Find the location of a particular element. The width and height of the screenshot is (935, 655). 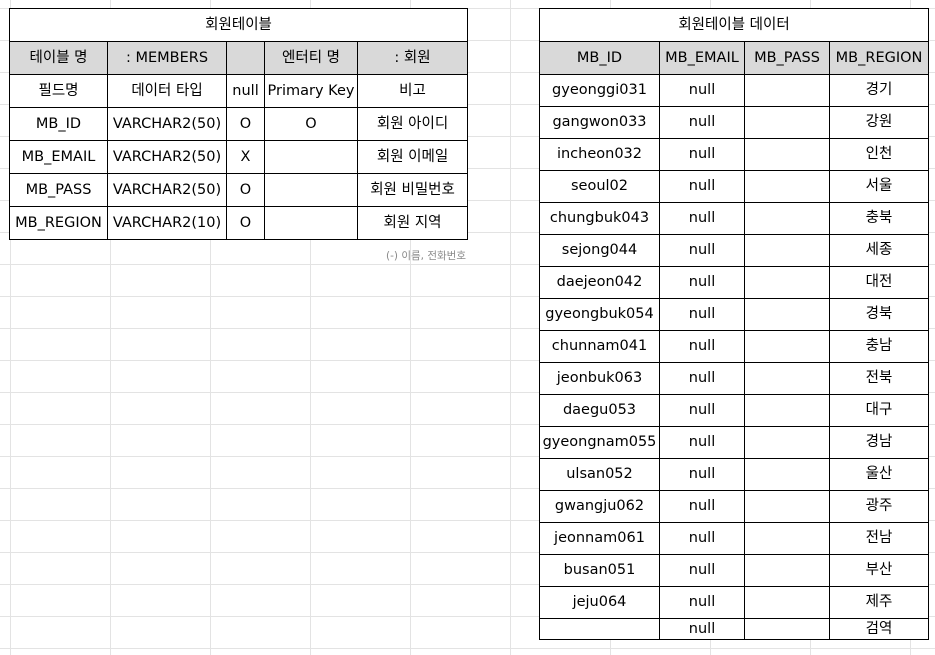

data-column-header: MB_PASS is located at coordinates (787, 58).